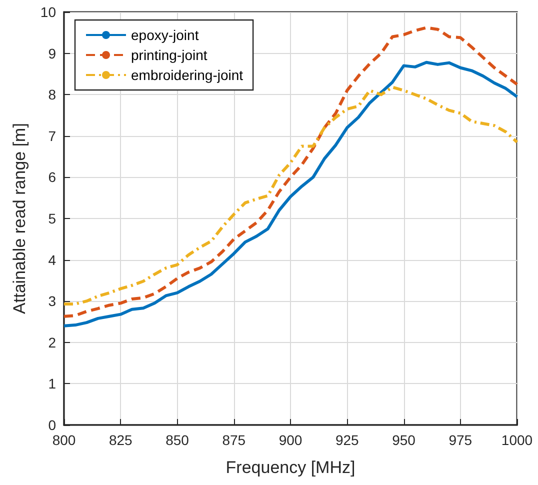 The height and width of the screenshot is (485, 538). I want to click on y-tick-label: 7, so click(52, 136).